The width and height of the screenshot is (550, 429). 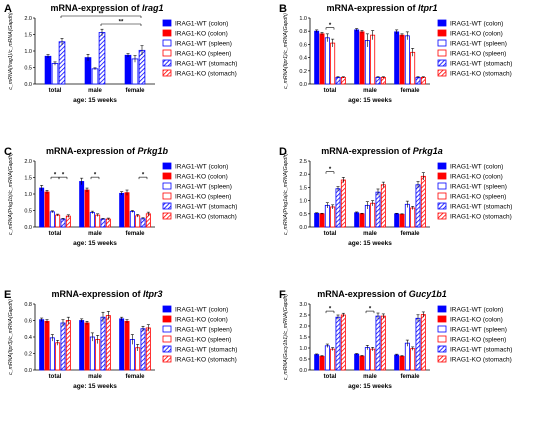 What do you see at coordinates (283, 152) in the screenshot?
I see `panel-letter: D` at bounding box center [283, 152].